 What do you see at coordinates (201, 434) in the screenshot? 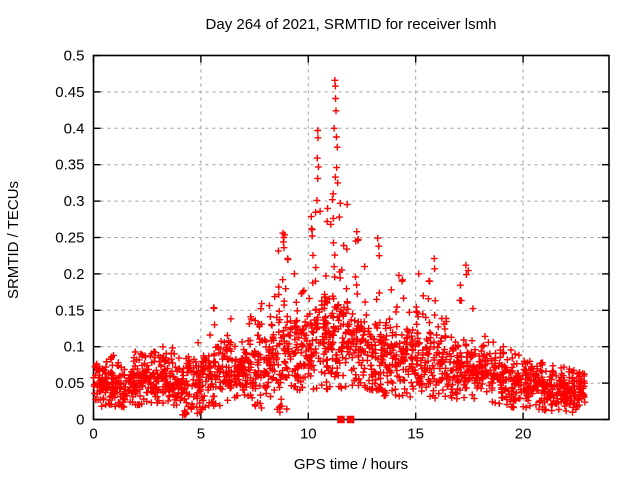
I see `x-tick-label: 5` at bounding box center [201, 434].